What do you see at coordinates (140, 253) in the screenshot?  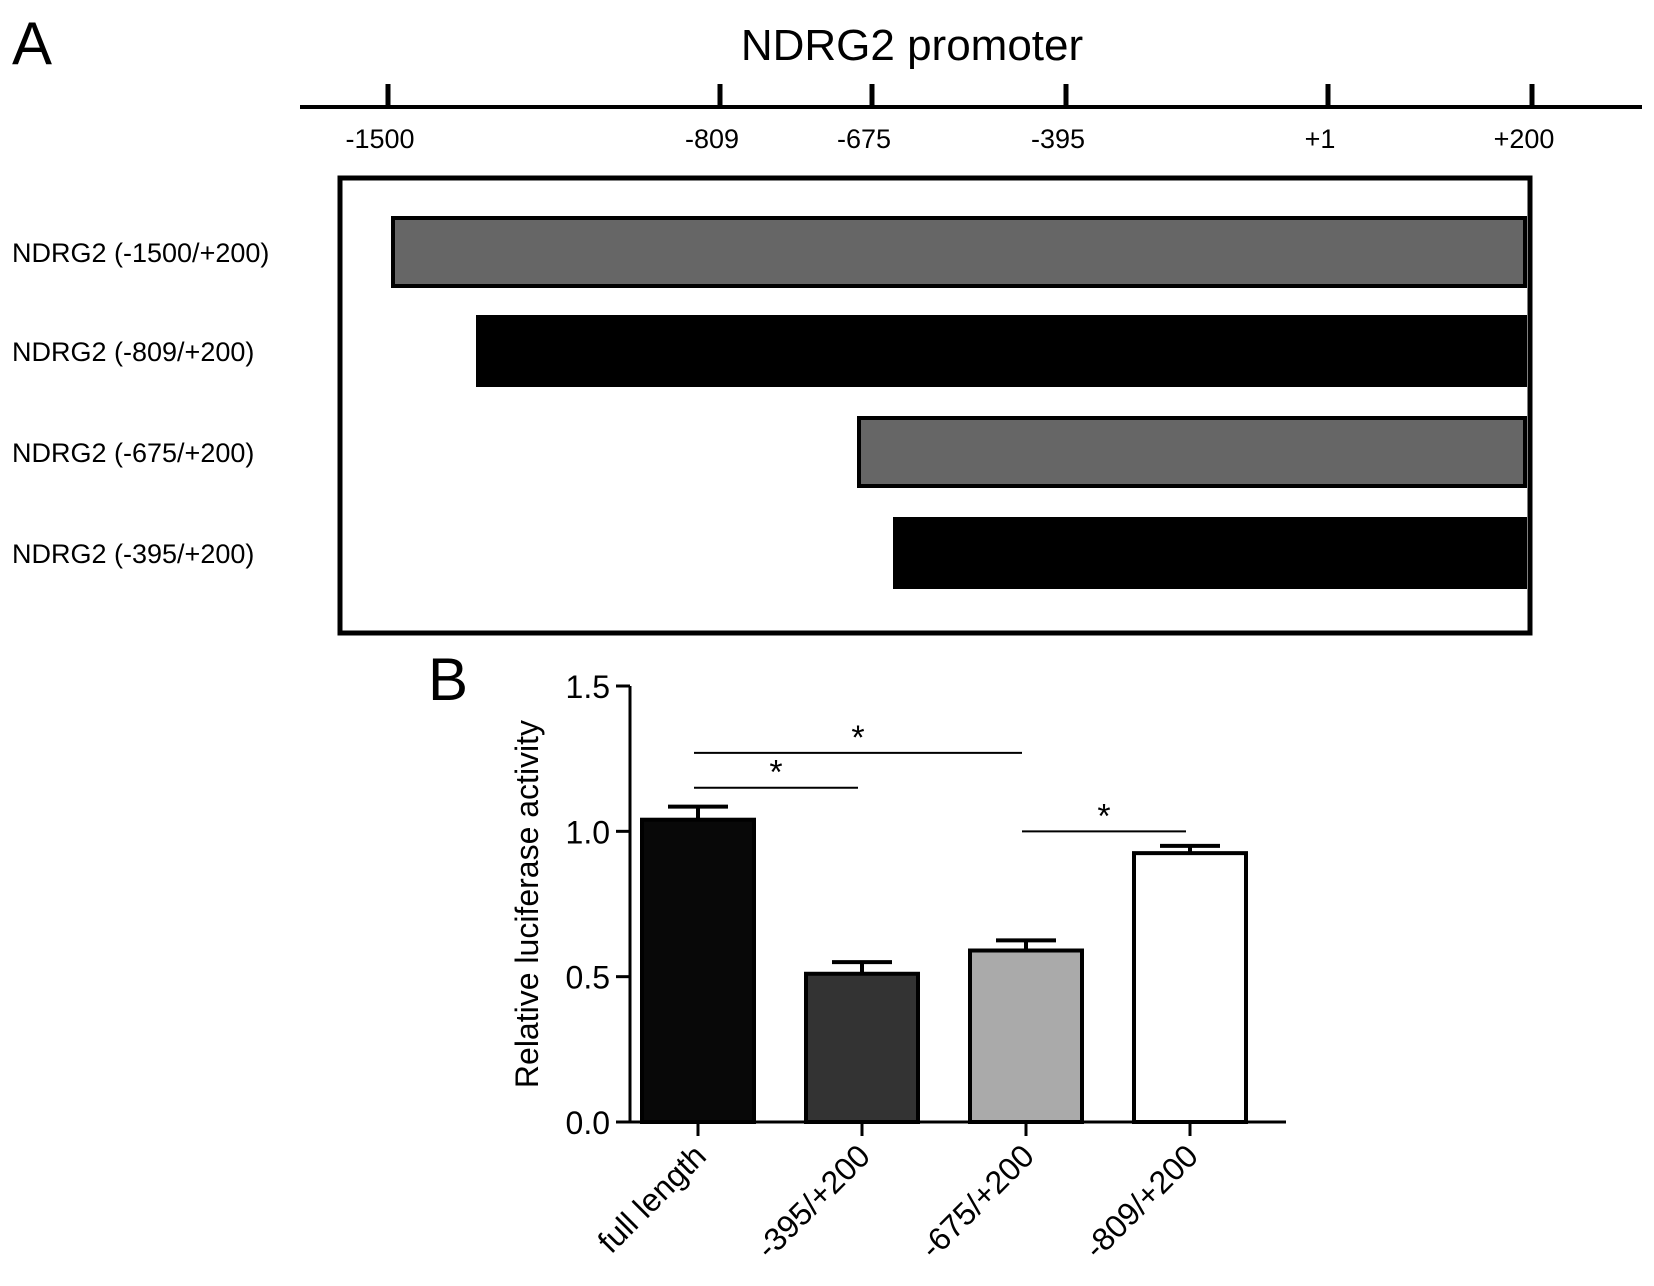 I see `construct-label: NDRG2 (-1500/+200)` at bounding box center [140, 253].